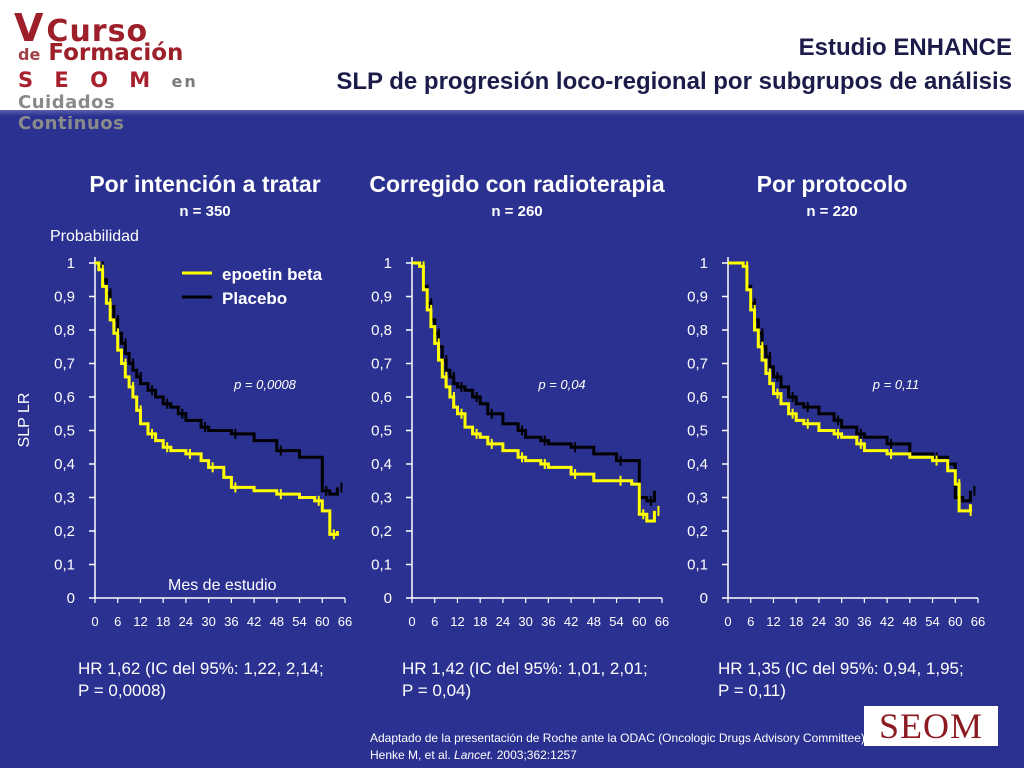 The image size is (1024, 768). I want to click on y-tick-label-protocol: 0,5, so click(697, 431).